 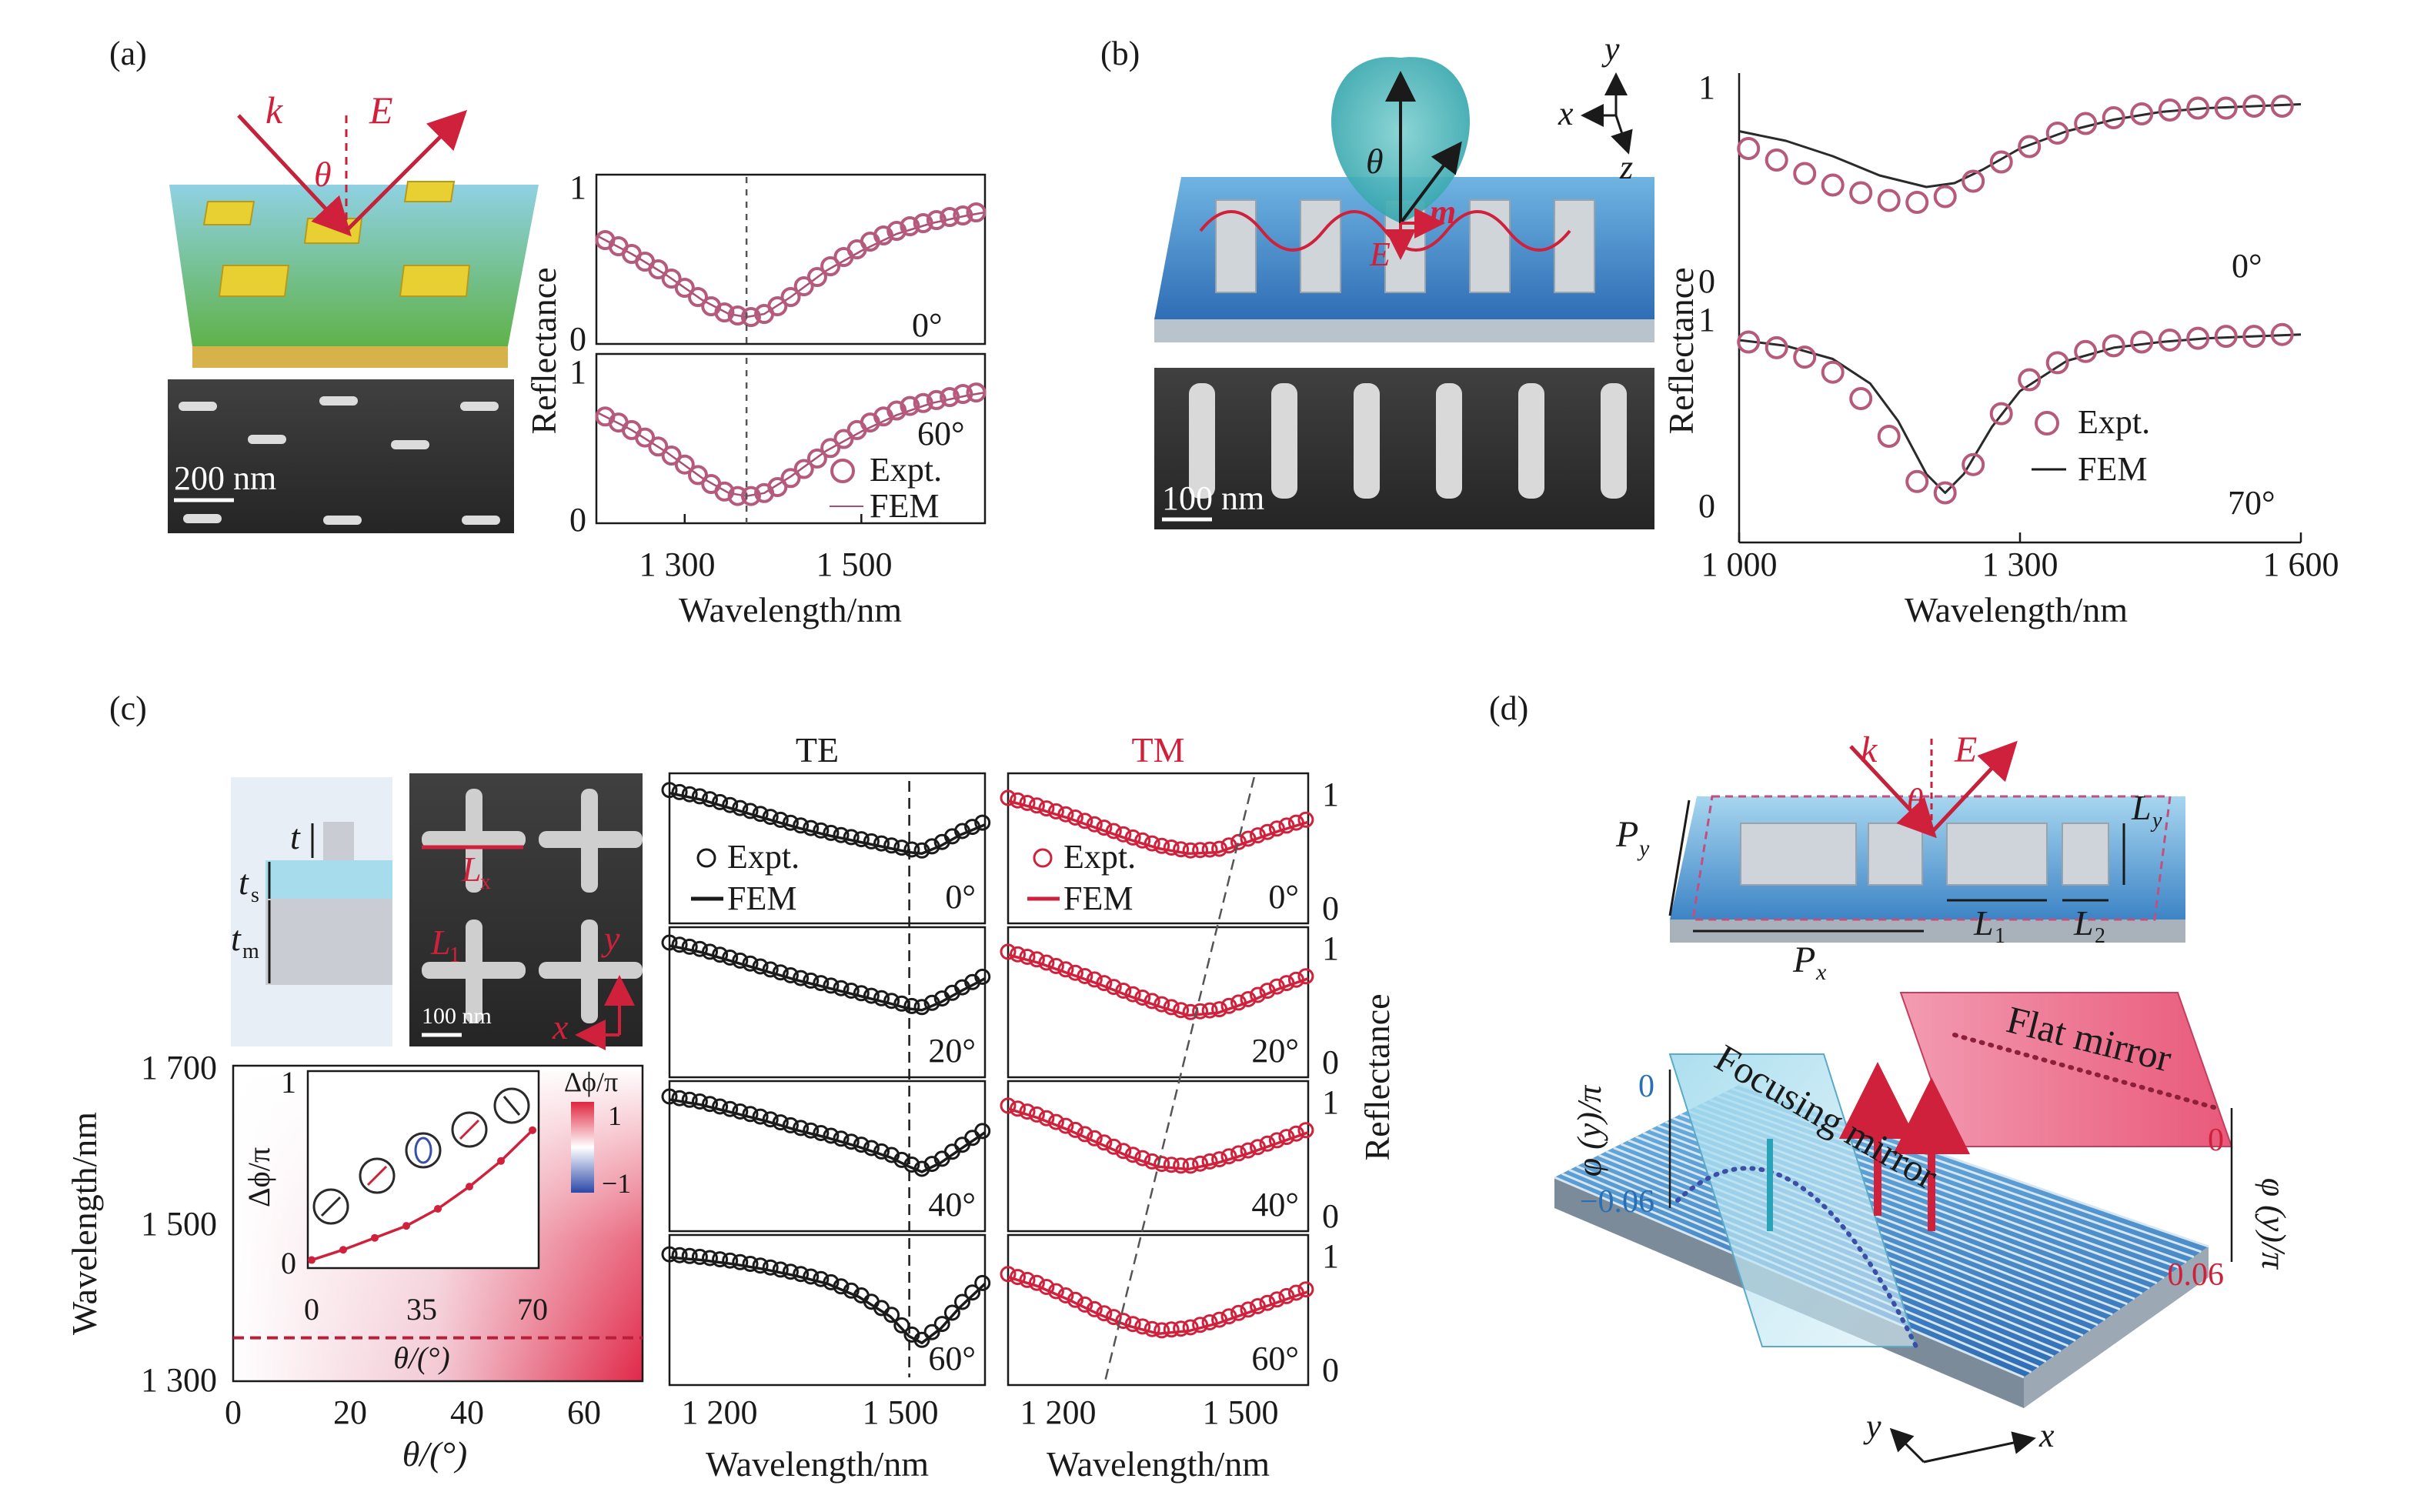 I want to click on d-reflected-ray, so click(x=1974, y=787).